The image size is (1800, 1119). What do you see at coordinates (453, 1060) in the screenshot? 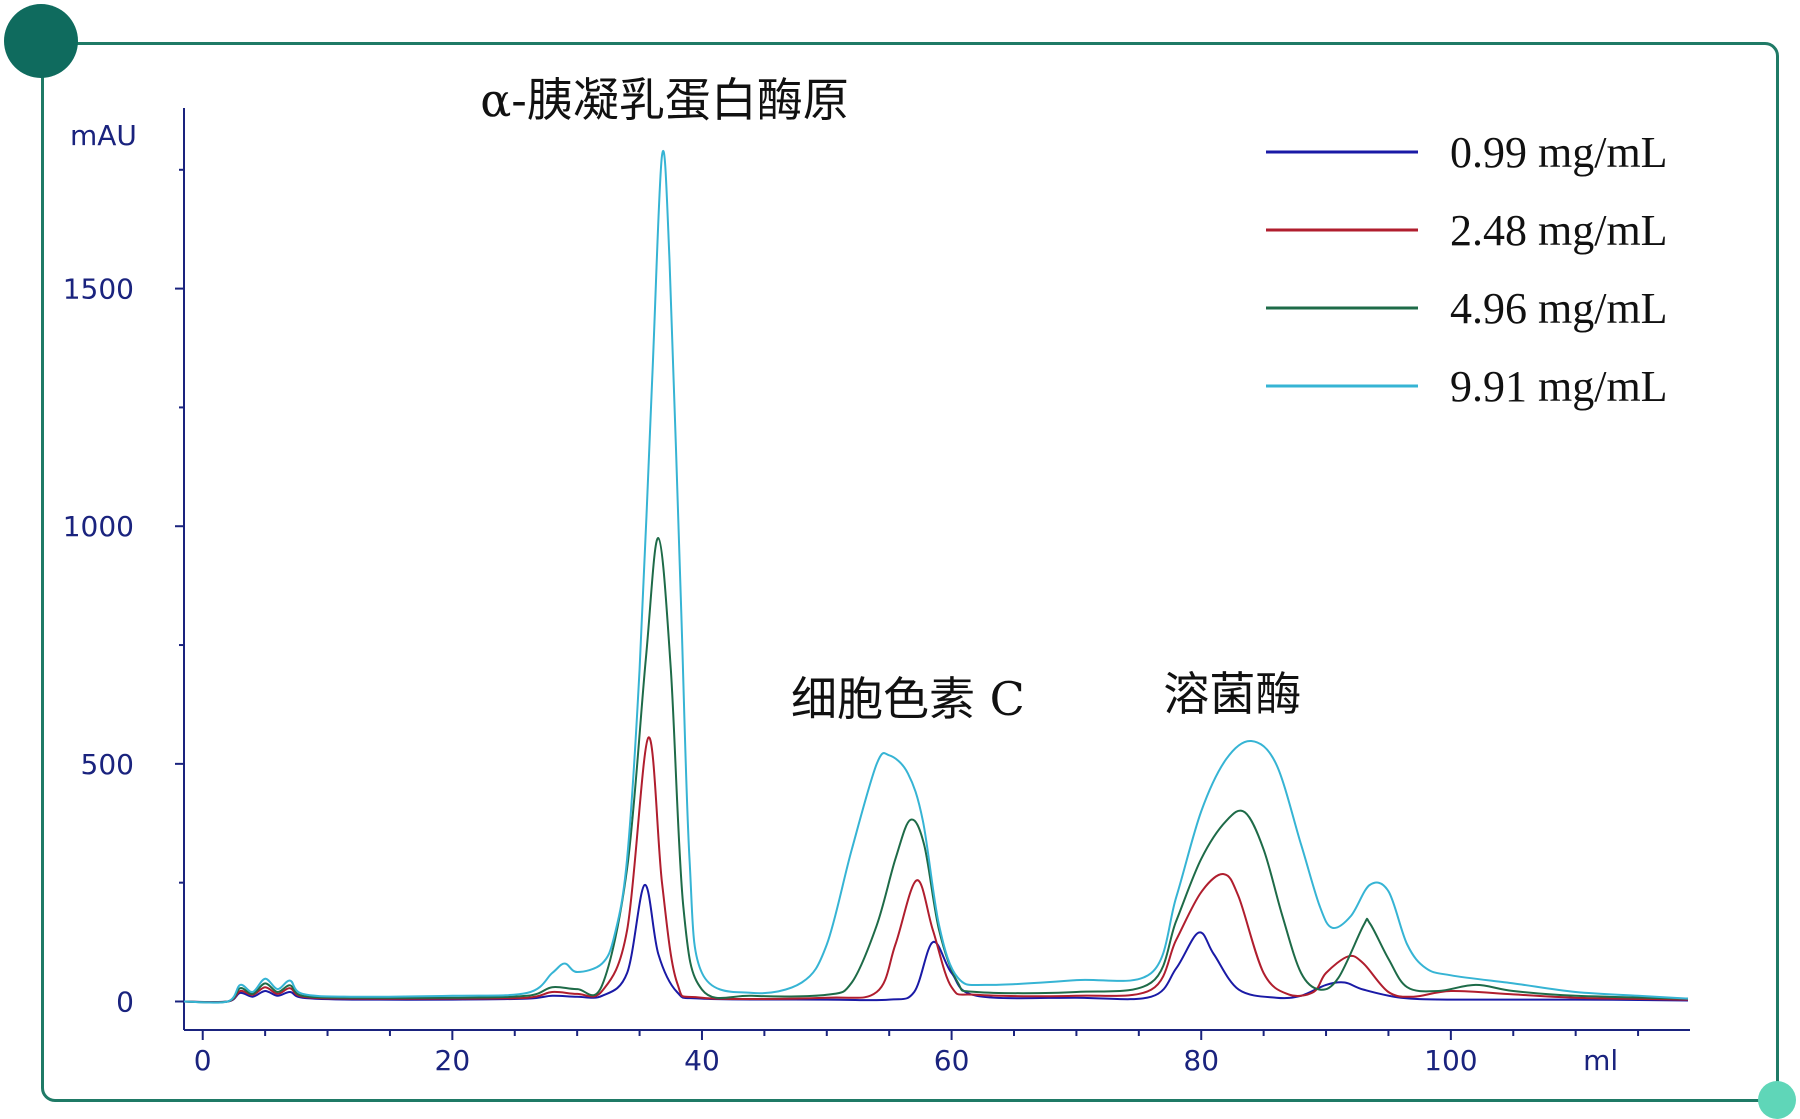
I see `x-tick-label: 20` at bounding box center [453, 1060].